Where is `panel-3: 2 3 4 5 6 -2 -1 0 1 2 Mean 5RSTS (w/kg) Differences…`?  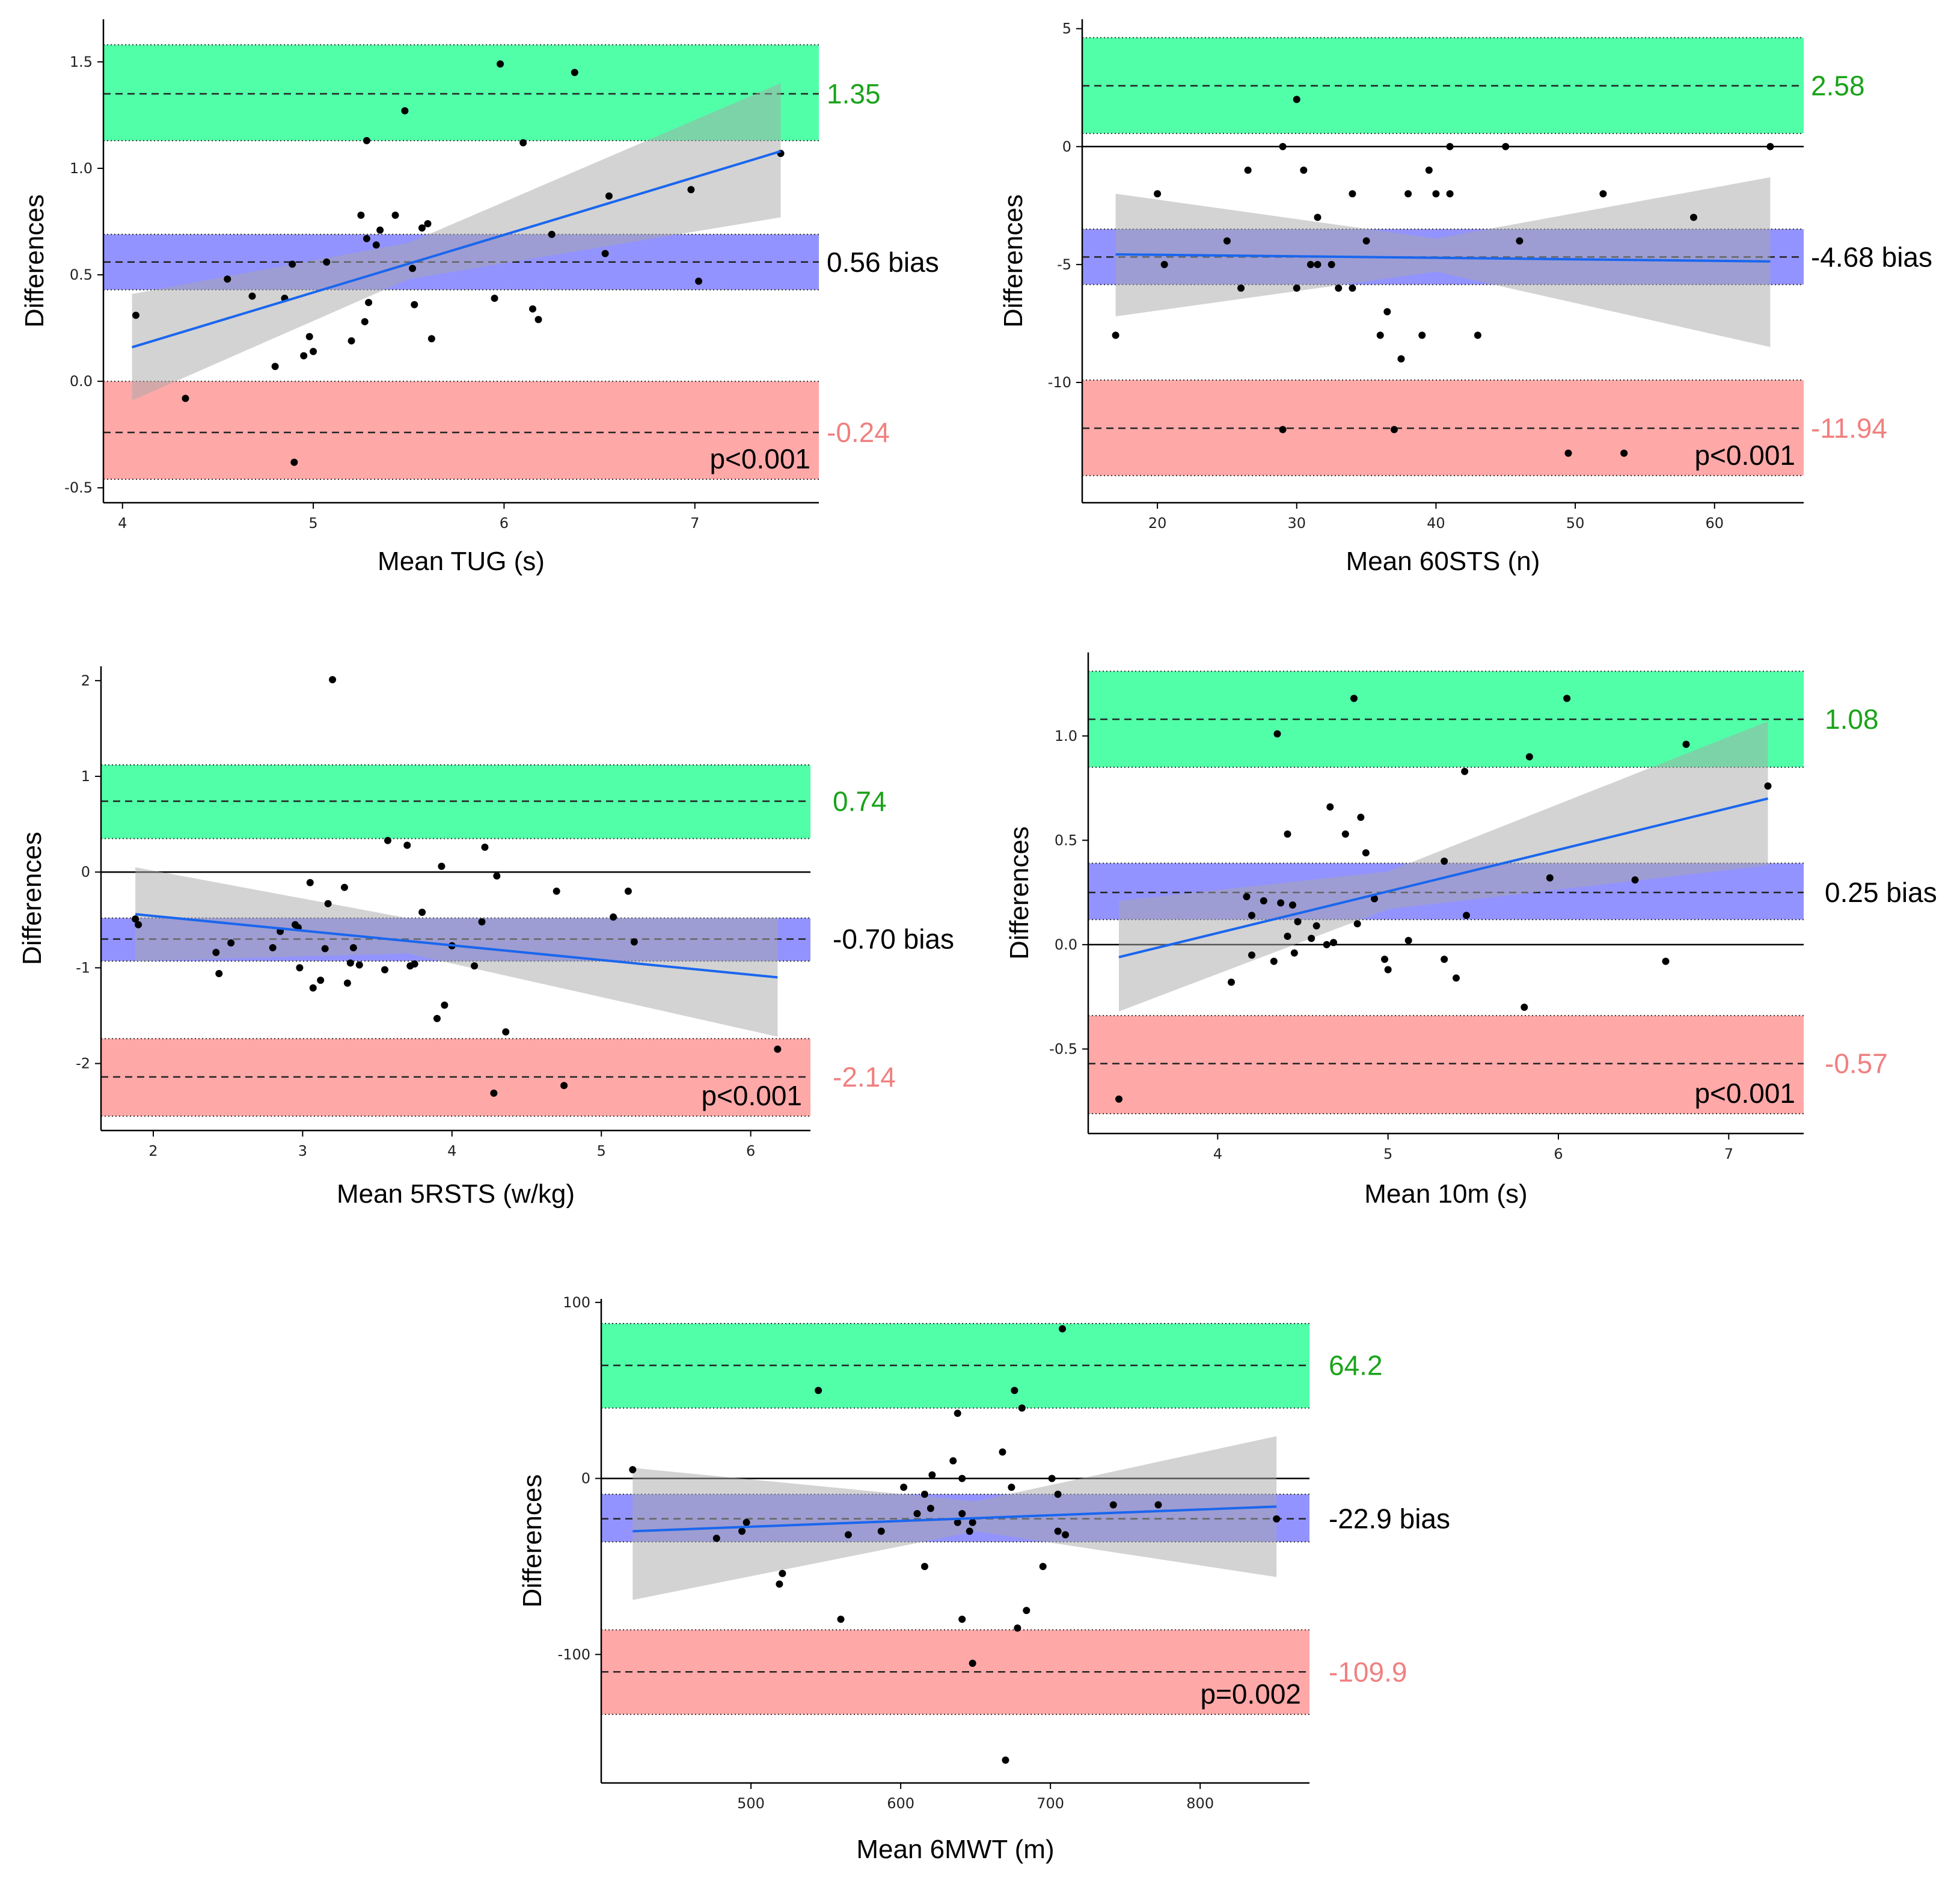 panel-3: 2 3 4 5 6 -2 -1 0 1 2 Mean 5RSTS (w/kg) Differences… is located at coordinates (485, 937).